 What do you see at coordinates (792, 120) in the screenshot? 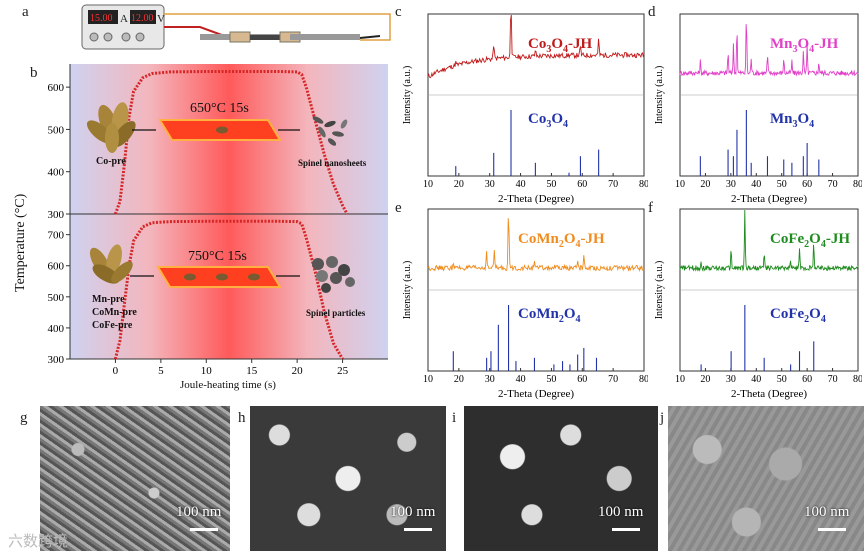
I see `reference-title: Mn3O4` at bounding box center [792, 120].